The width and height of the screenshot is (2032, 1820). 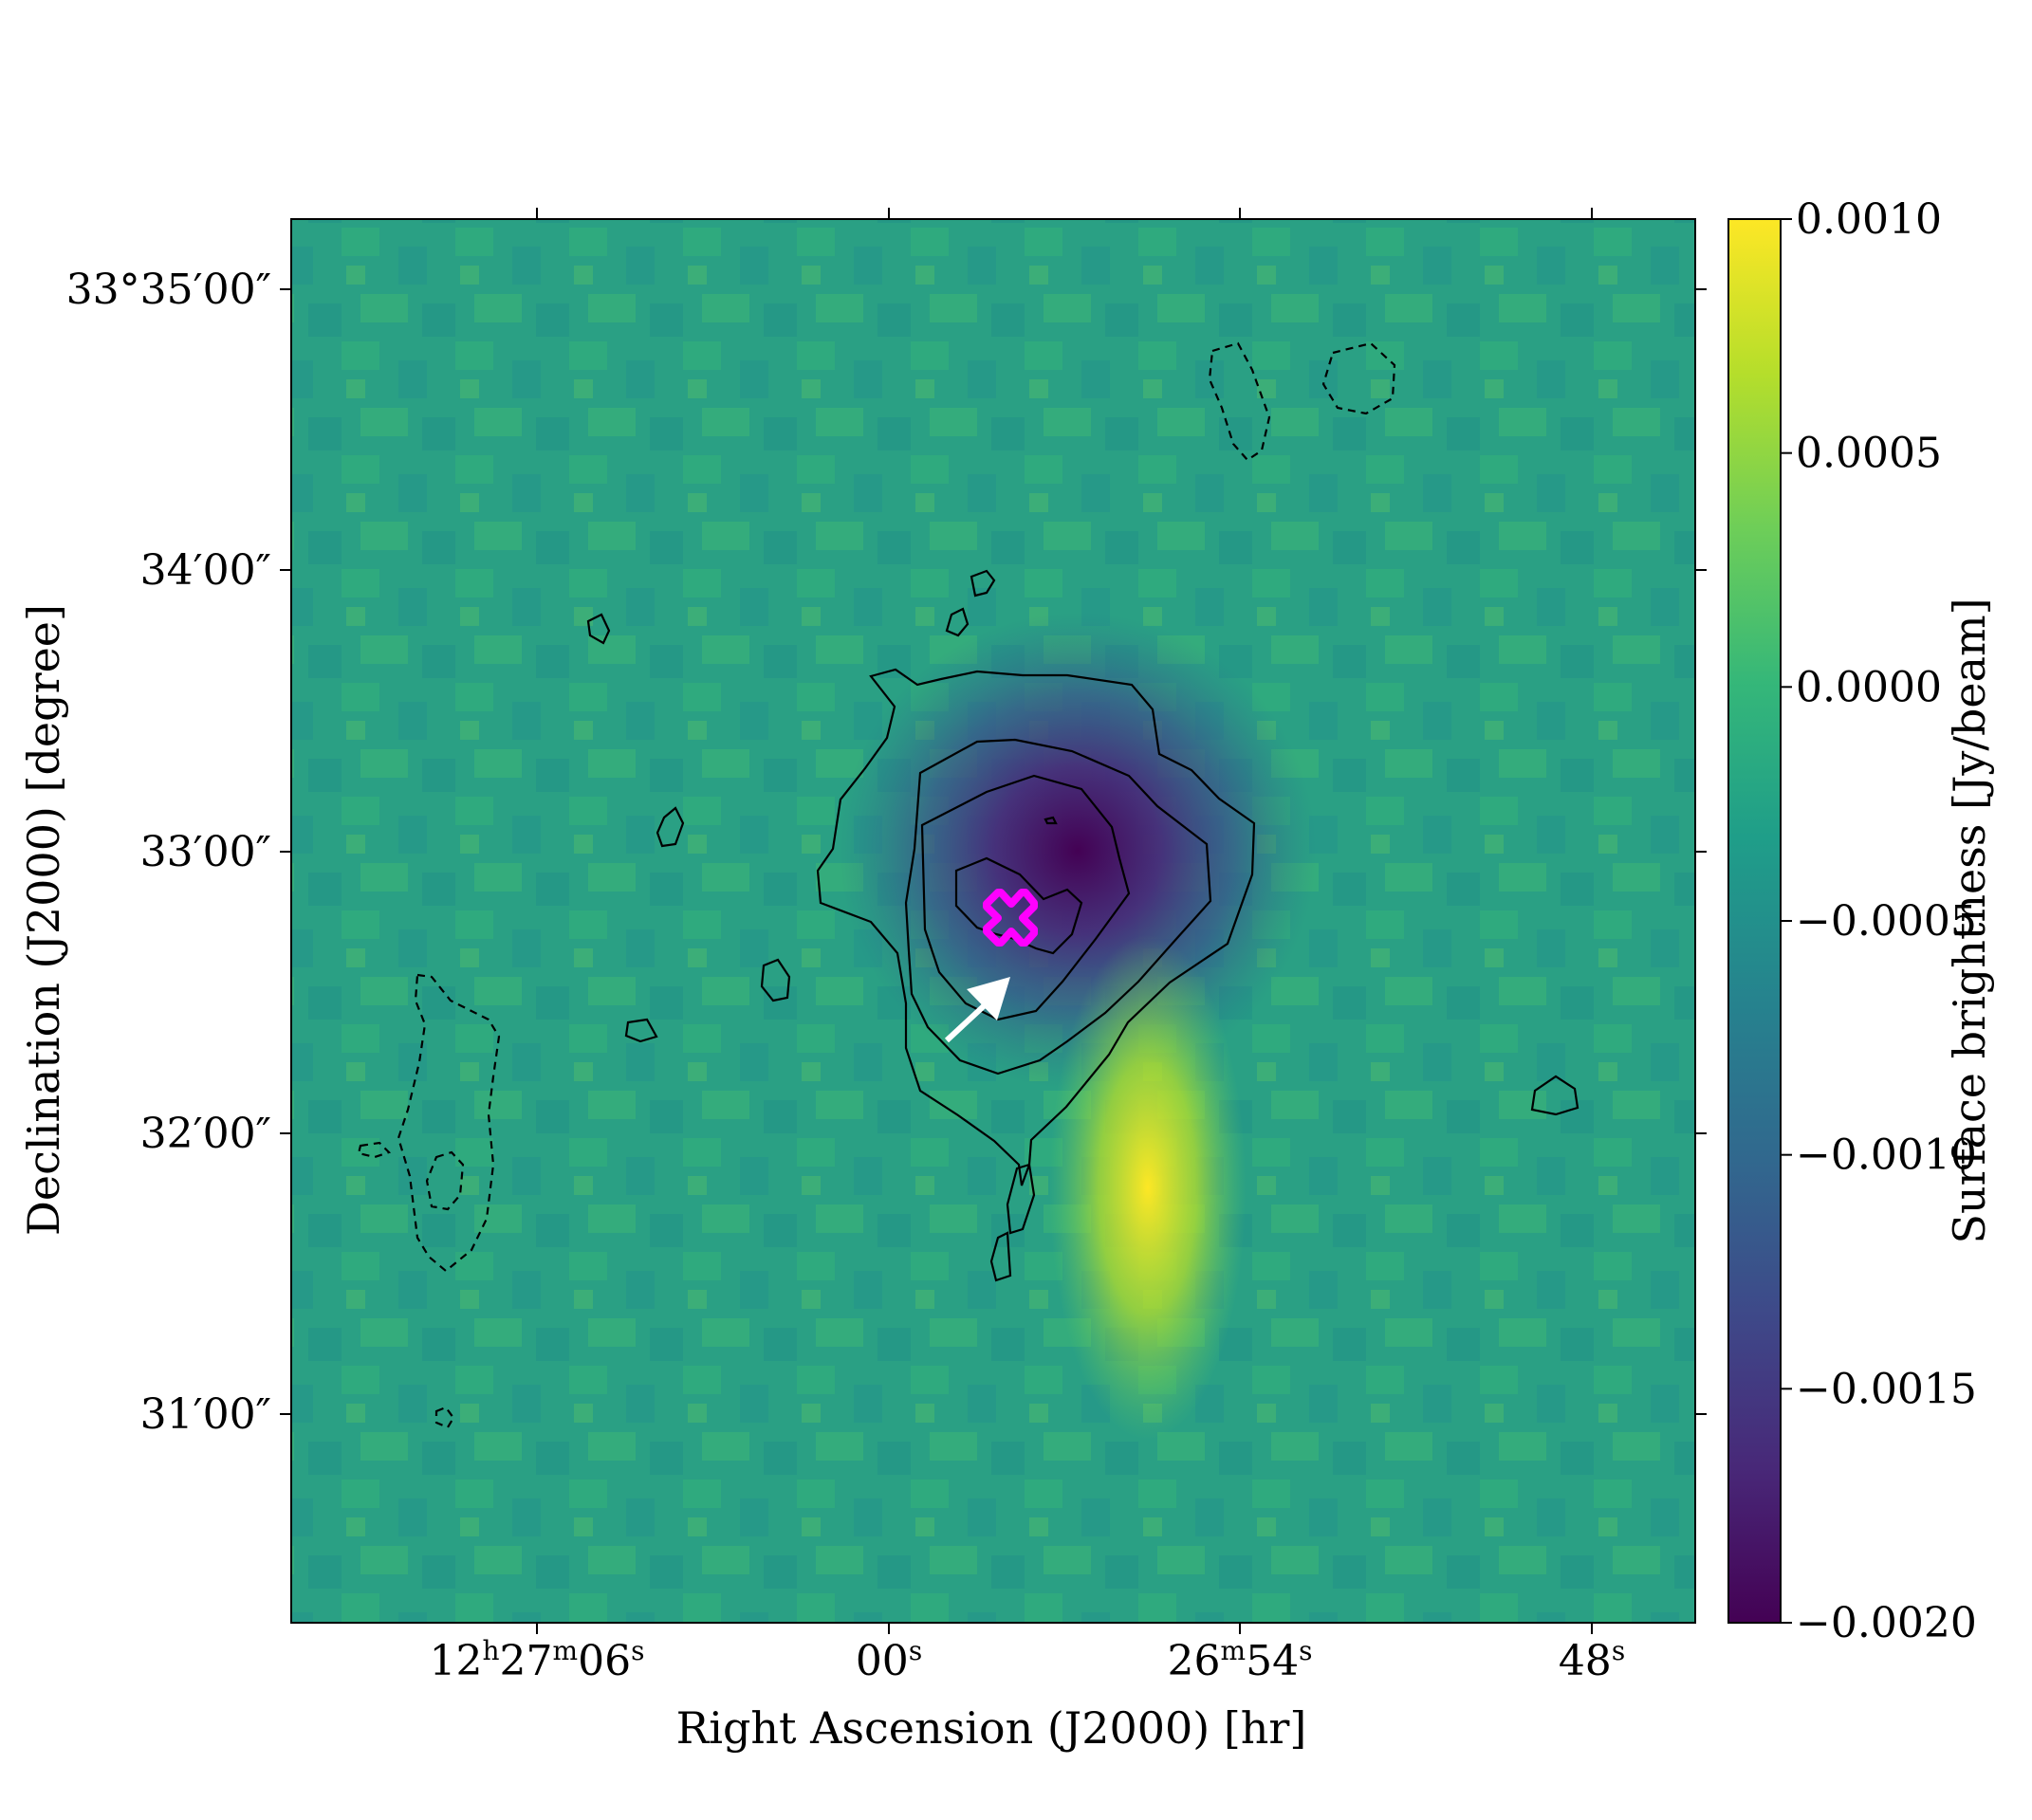 What do you see at coordinates (1886, 1389) in the screenshot?
I see `colorbar-tick-label-5: −0.0015` at bounding box center [1886, 1389].